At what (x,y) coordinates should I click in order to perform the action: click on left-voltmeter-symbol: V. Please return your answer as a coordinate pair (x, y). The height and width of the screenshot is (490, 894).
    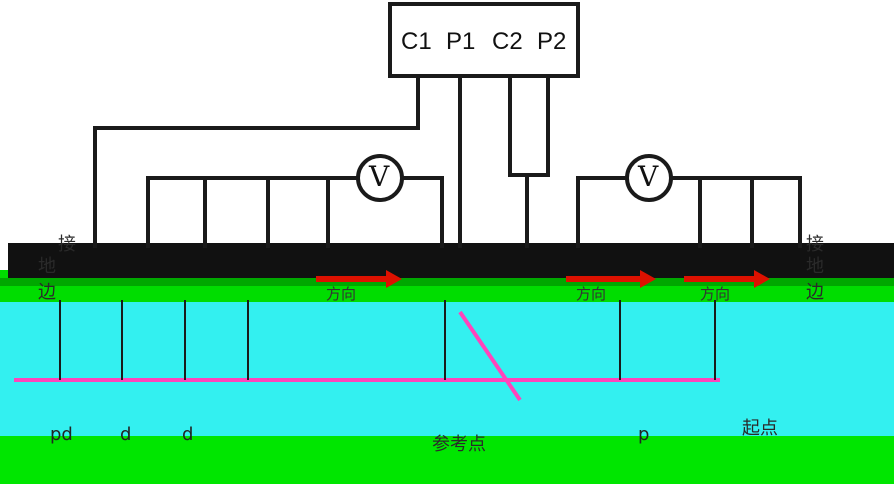
    Looking at the image, I should click on (379, 176).